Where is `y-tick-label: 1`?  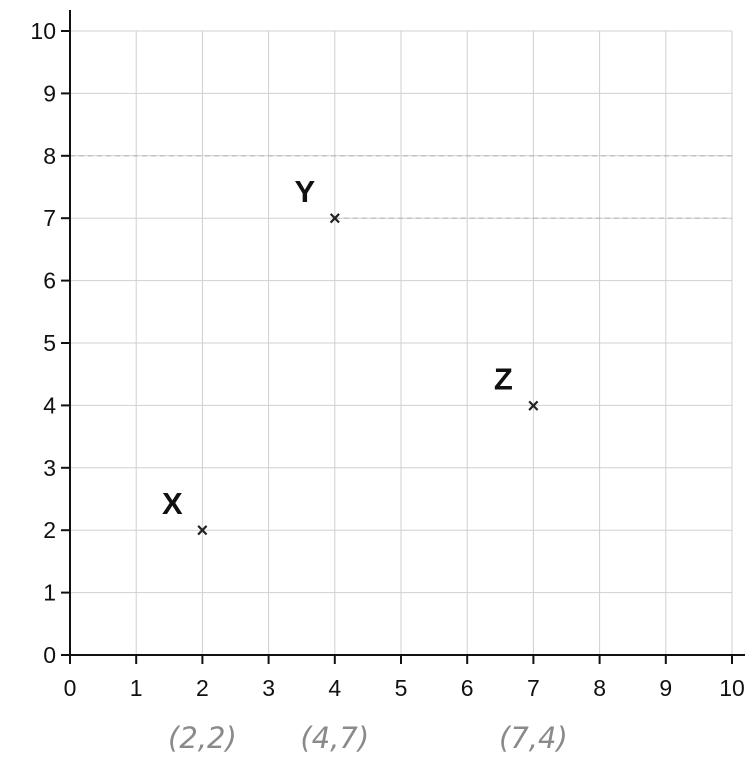 y-tick-label: 1 is located at coordinates (49, 593).